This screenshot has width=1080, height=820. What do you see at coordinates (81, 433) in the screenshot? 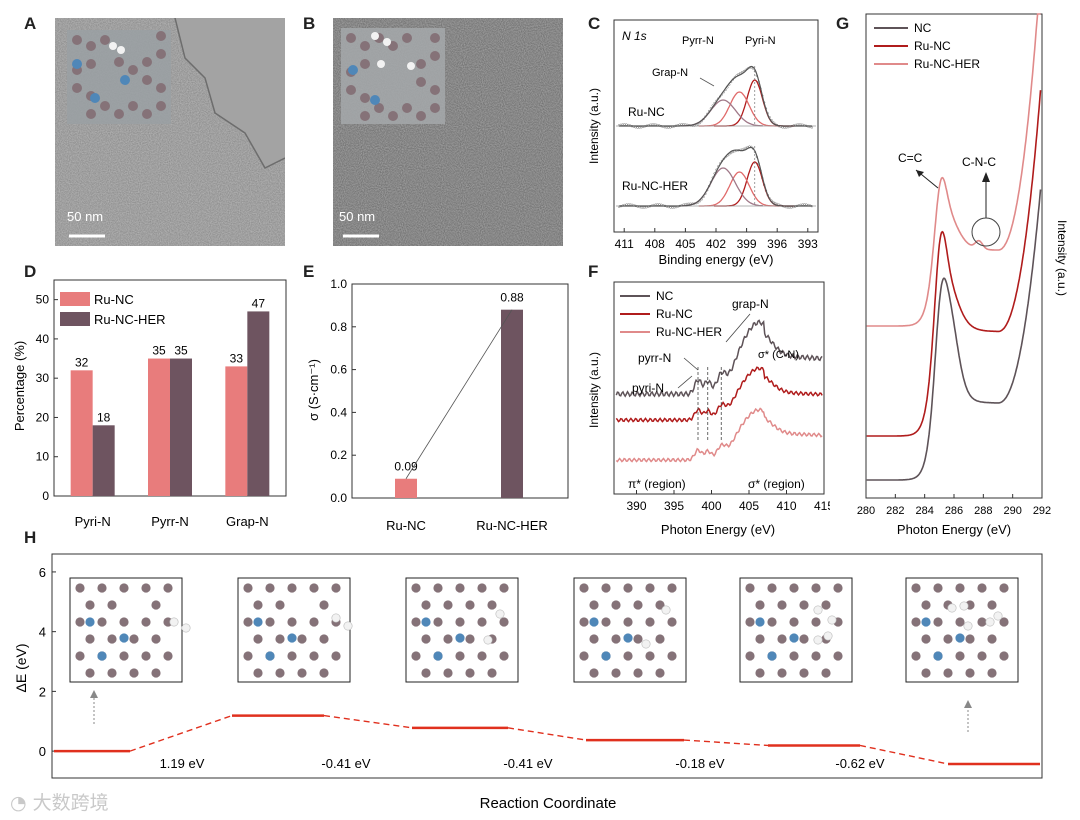
I see `chart-d-bar` at bounding box center [81, 433].